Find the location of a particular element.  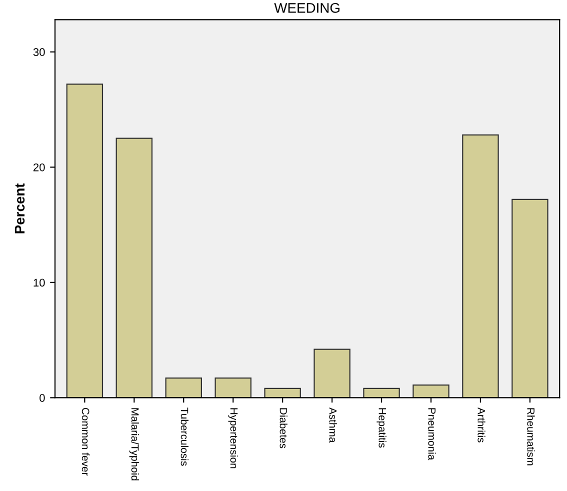

x-tick-label: Arthritis is located at coordinates (482, 424).